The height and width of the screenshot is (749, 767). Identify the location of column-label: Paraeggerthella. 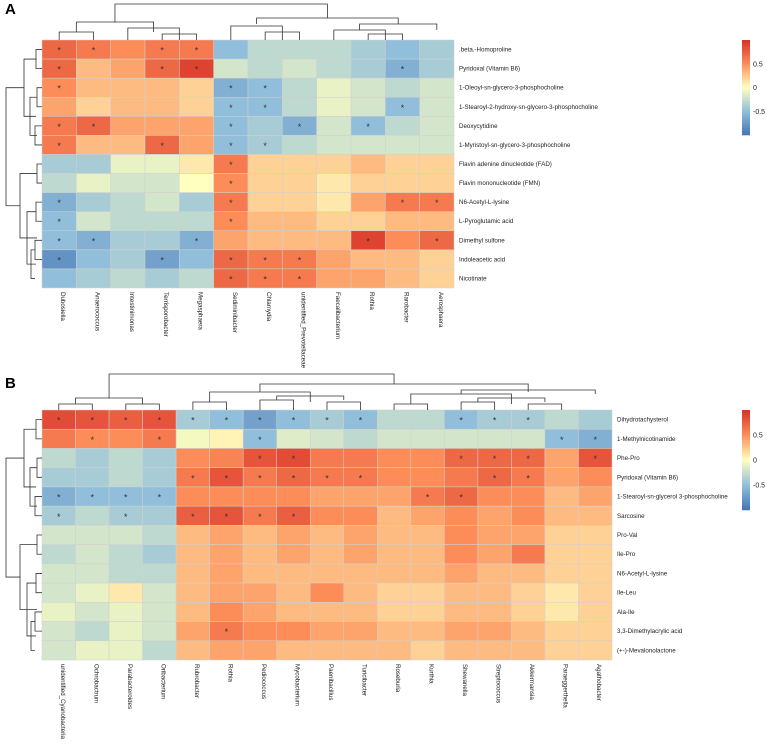
(565, 686).